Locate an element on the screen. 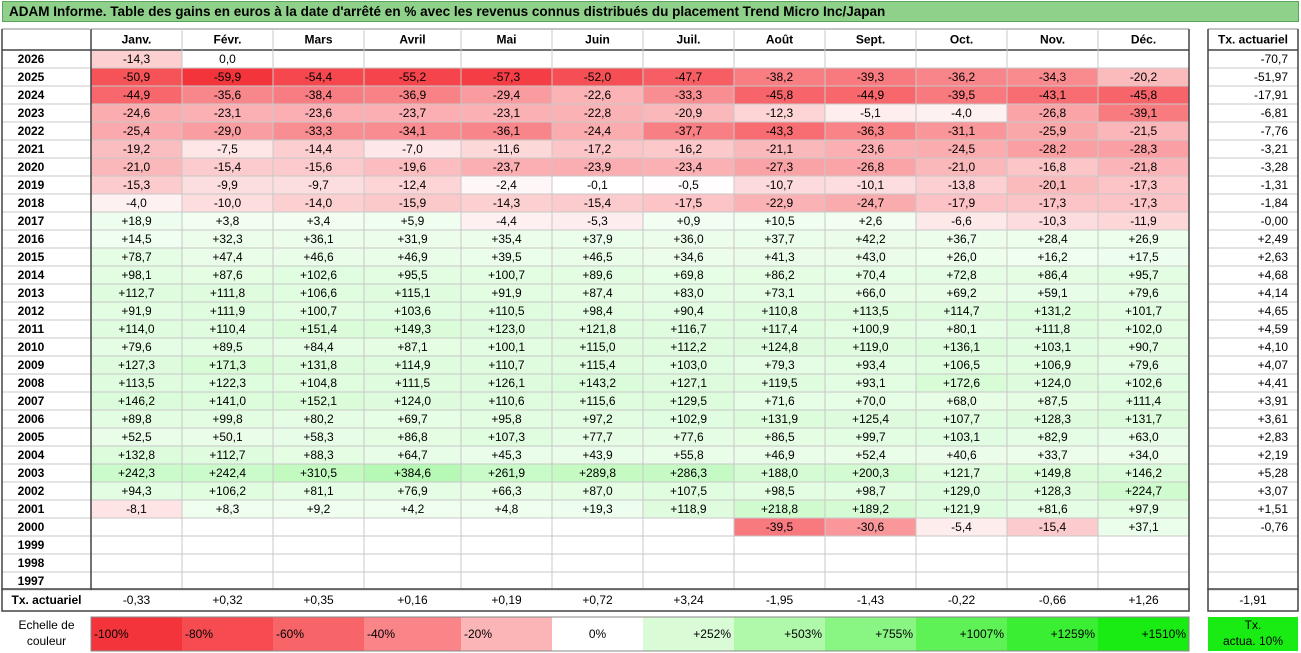 The height and width of the screenshot is (653, 1301). gain-value: +103,1 is located at coordinates (1052, 347).